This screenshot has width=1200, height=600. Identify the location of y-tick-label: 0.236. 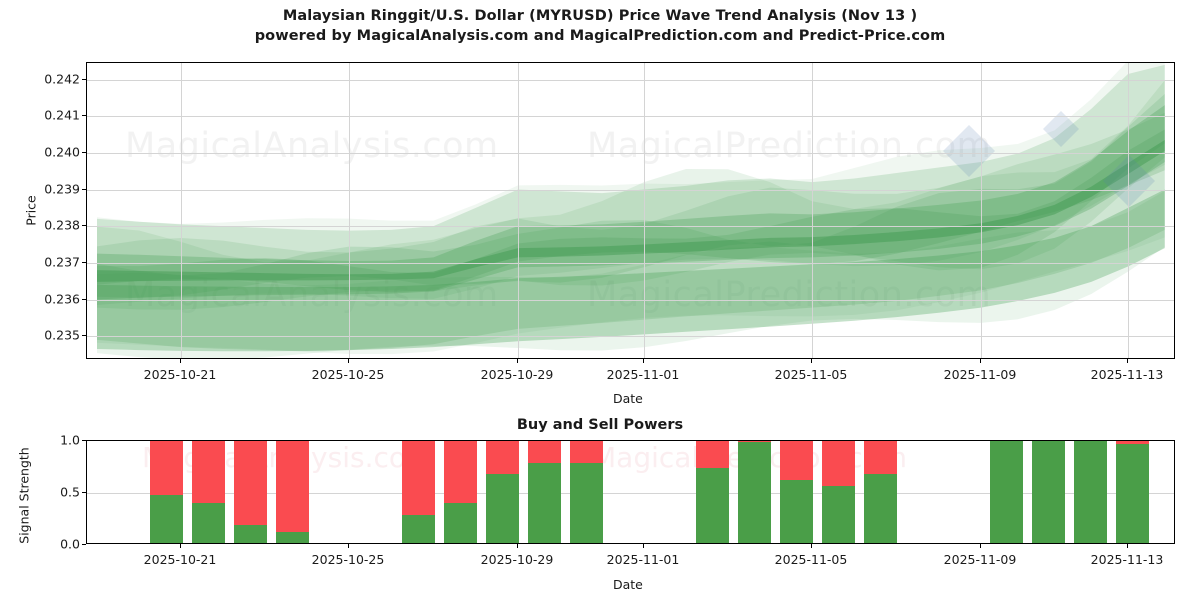
(62, 298).